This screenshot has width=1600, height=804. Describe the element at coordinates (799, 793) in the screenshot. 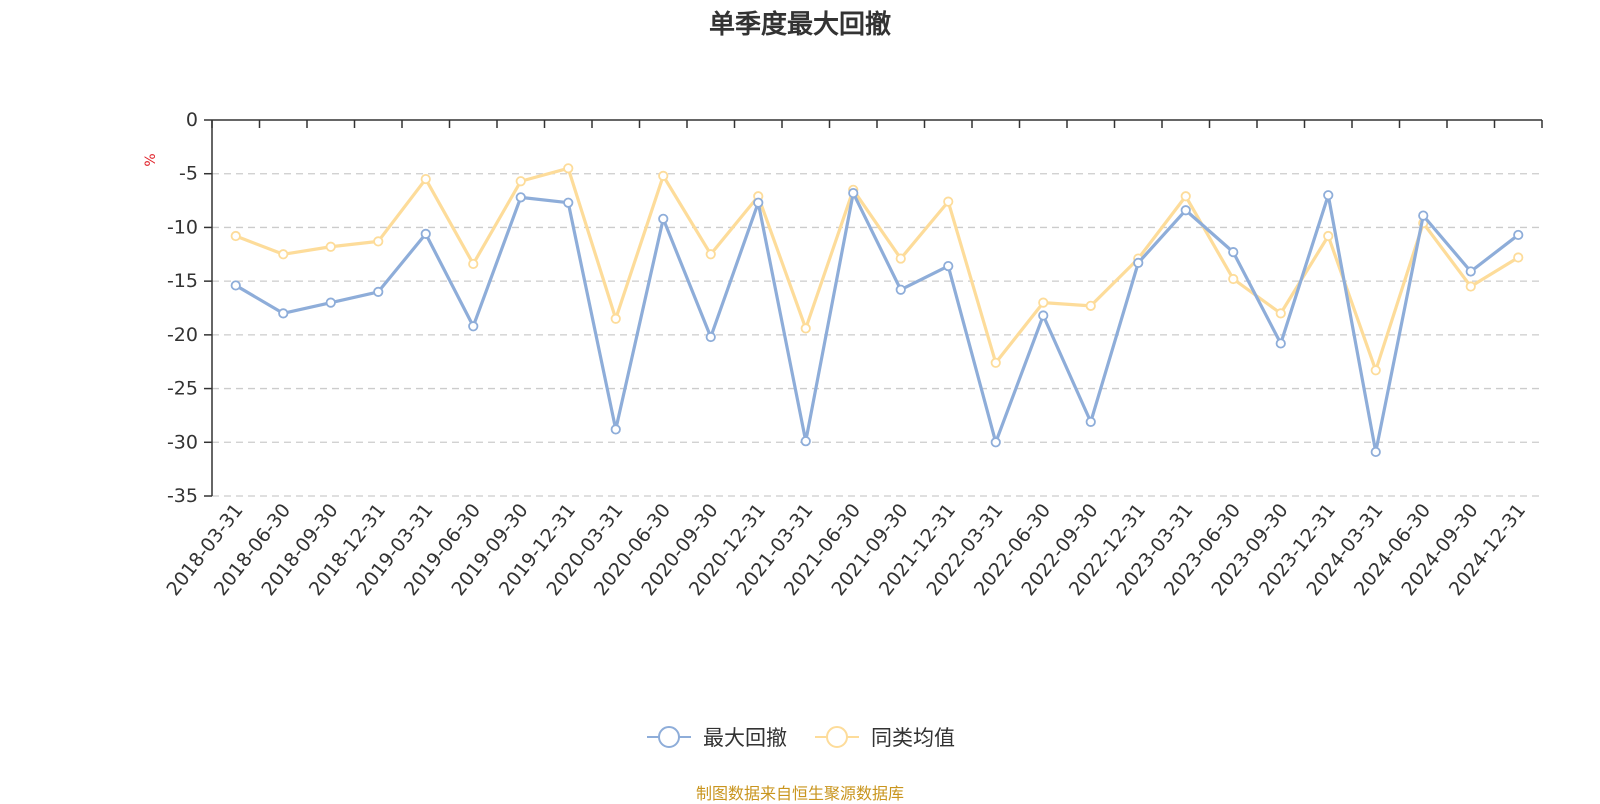

I see `source-note: 制图数据来自恒生聚源数据库` at that location.